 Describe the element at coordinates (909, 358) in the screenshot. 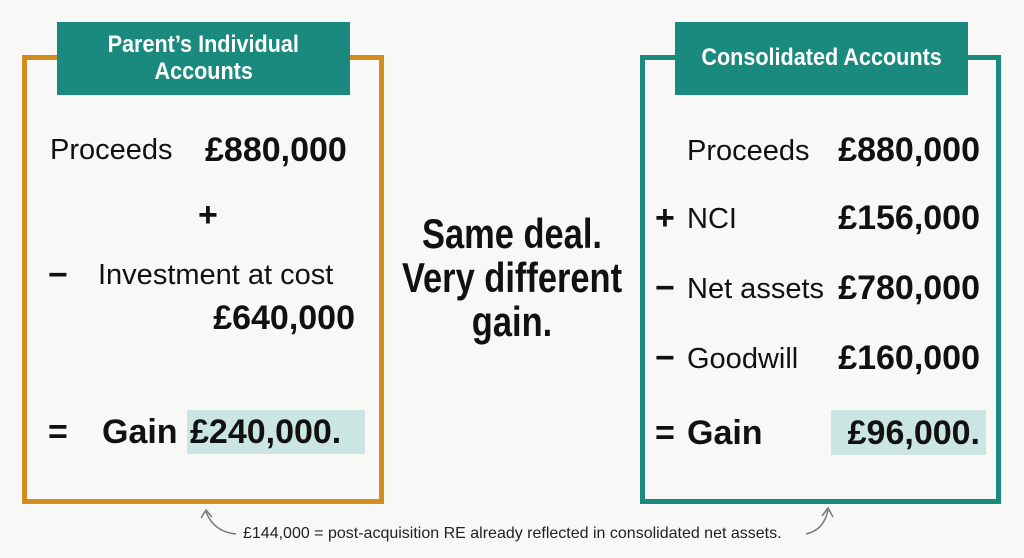

I see `amount: £160,000` at that location.